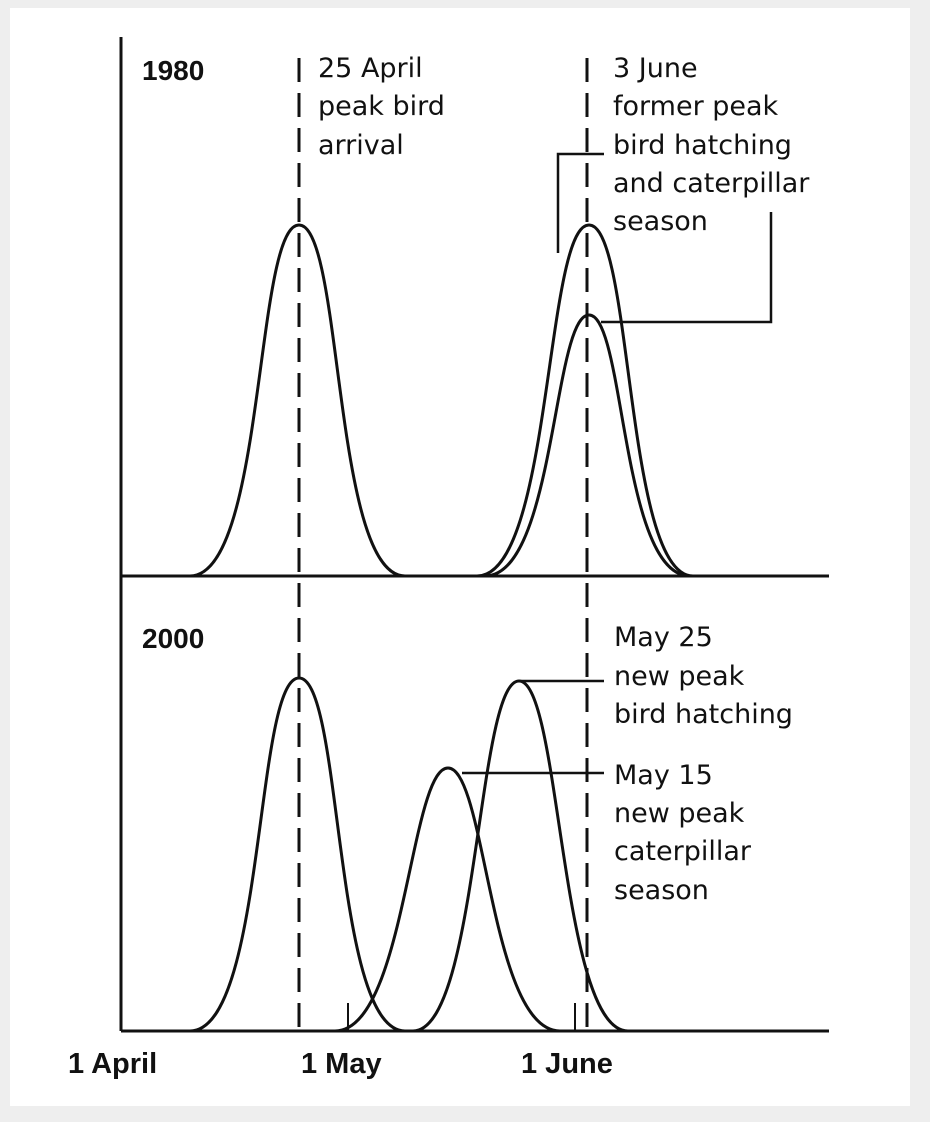 The width and height of the screenshot is (930, 1122). Describe the element at coordinates (683, 851) in the screenshot. I see `annotation-line: caterpillar` at that location.